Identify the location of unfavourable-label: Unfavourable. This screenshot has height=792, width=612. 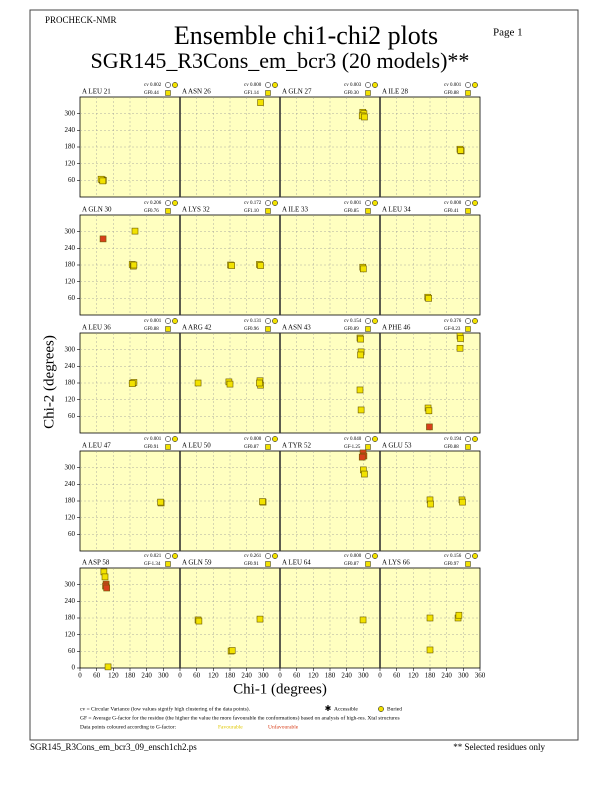
(283, 726).